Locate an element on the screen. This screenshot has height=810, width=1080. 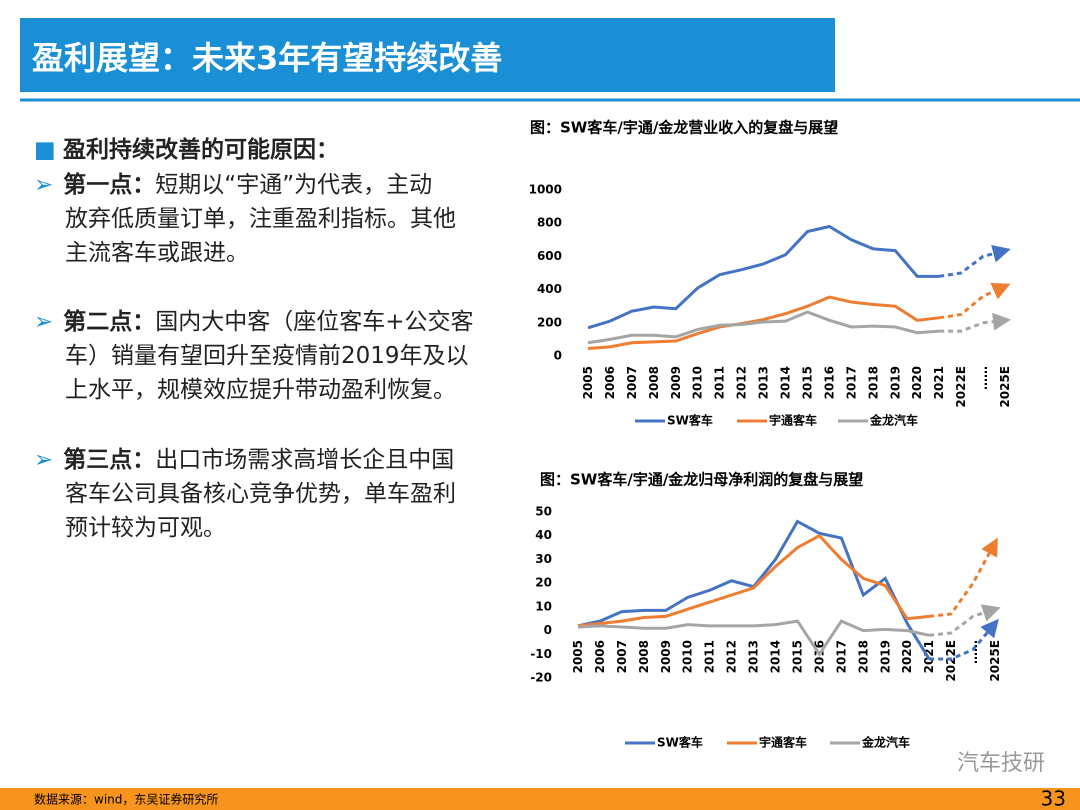
y-tick-label: 20 is located at coordinates (543, 583).